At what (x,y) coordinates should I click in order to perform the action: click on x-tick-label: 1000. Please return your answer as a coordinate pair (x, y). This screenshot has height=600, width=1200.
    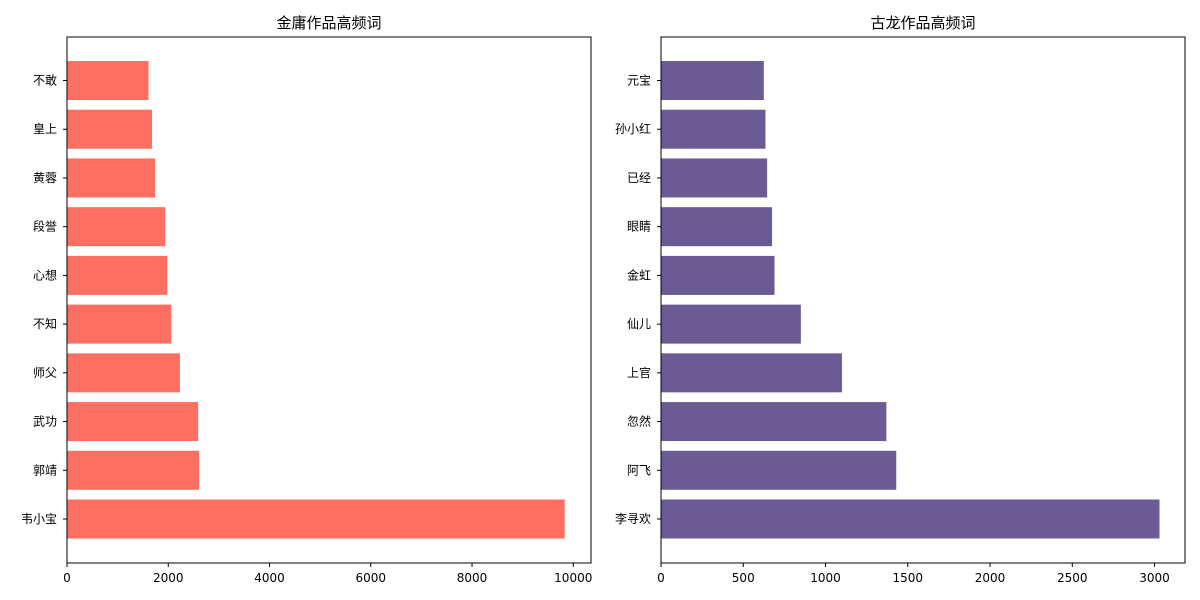
    Looking at the image, I should click on (825, 578).